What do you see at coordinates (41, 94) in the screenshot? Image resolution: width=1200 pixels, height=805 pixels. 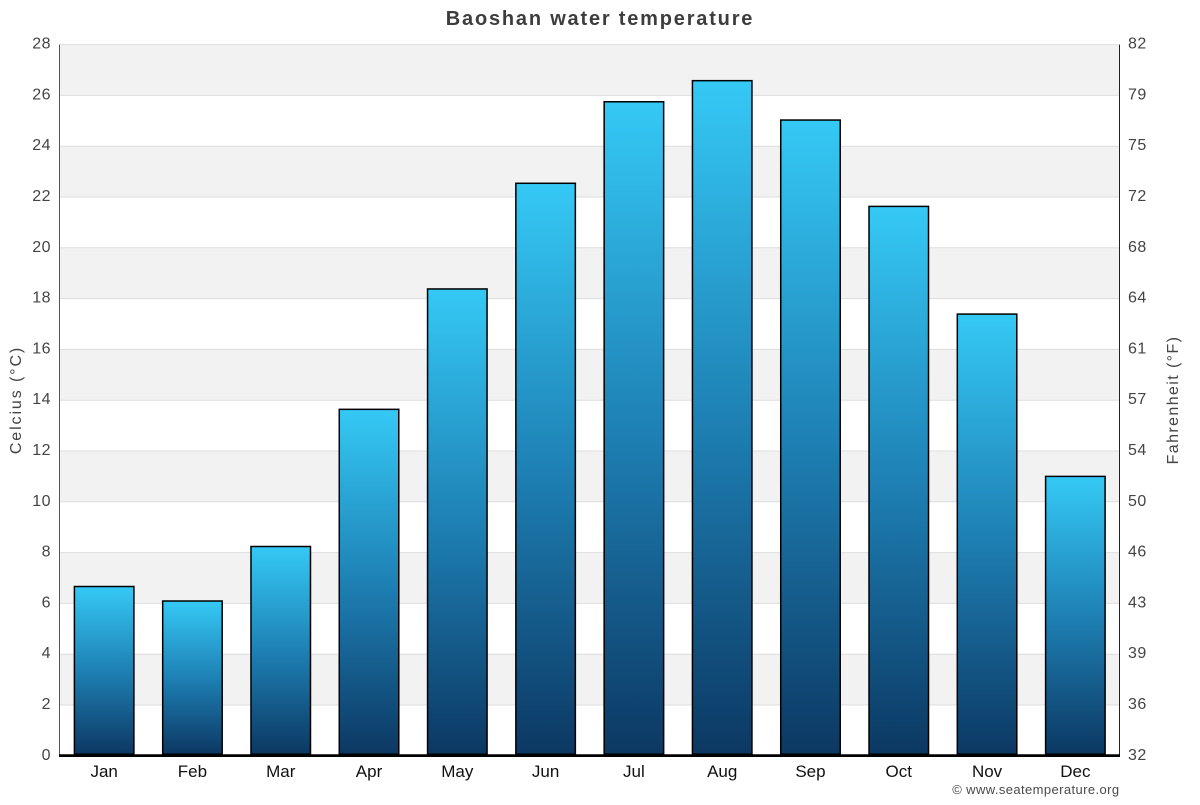 I see `svg-text: 26` at bounding box center [41, 94].